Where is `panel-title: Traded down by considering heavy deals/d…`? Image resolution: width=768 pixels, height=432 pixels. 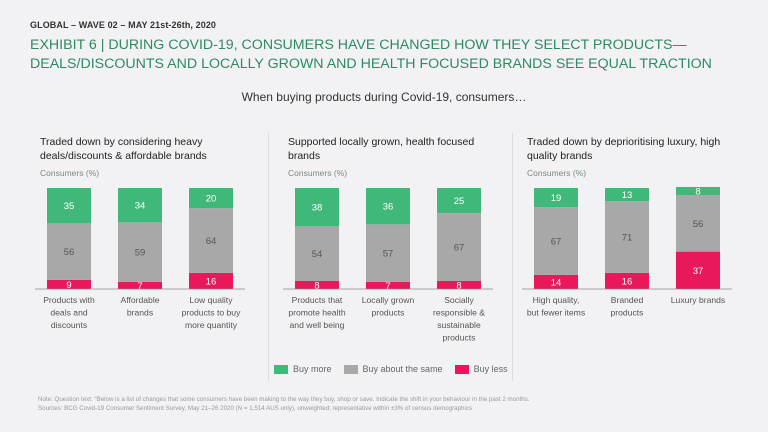
panel-title: Traded down by considering heavy deals/d… is located at coordinates (123, 149).